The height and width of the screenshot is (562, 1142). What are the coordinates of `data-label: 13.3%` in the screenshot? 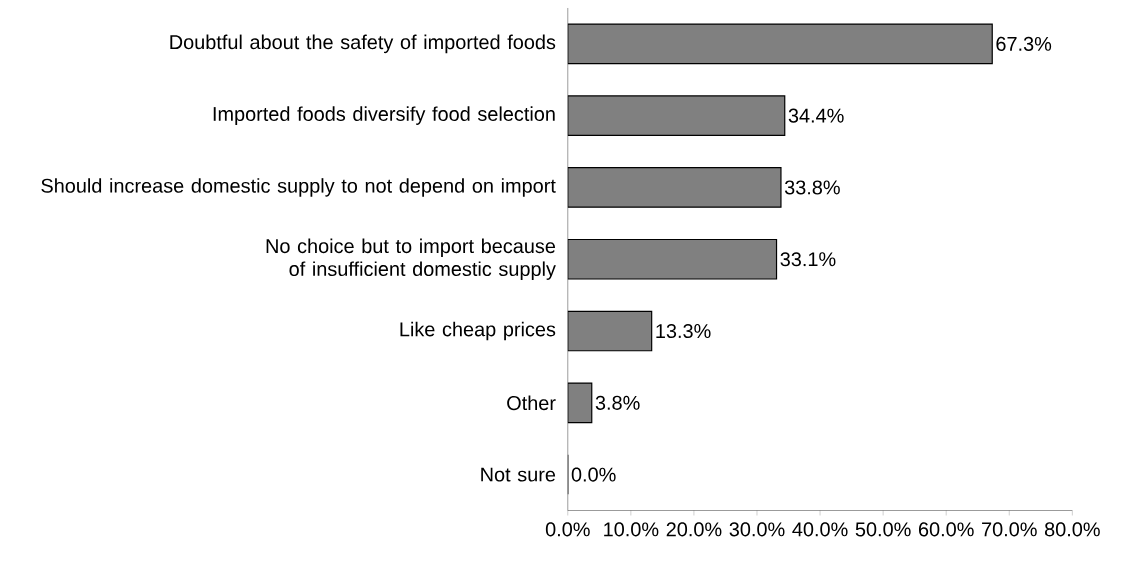 It's located at (683, 330).